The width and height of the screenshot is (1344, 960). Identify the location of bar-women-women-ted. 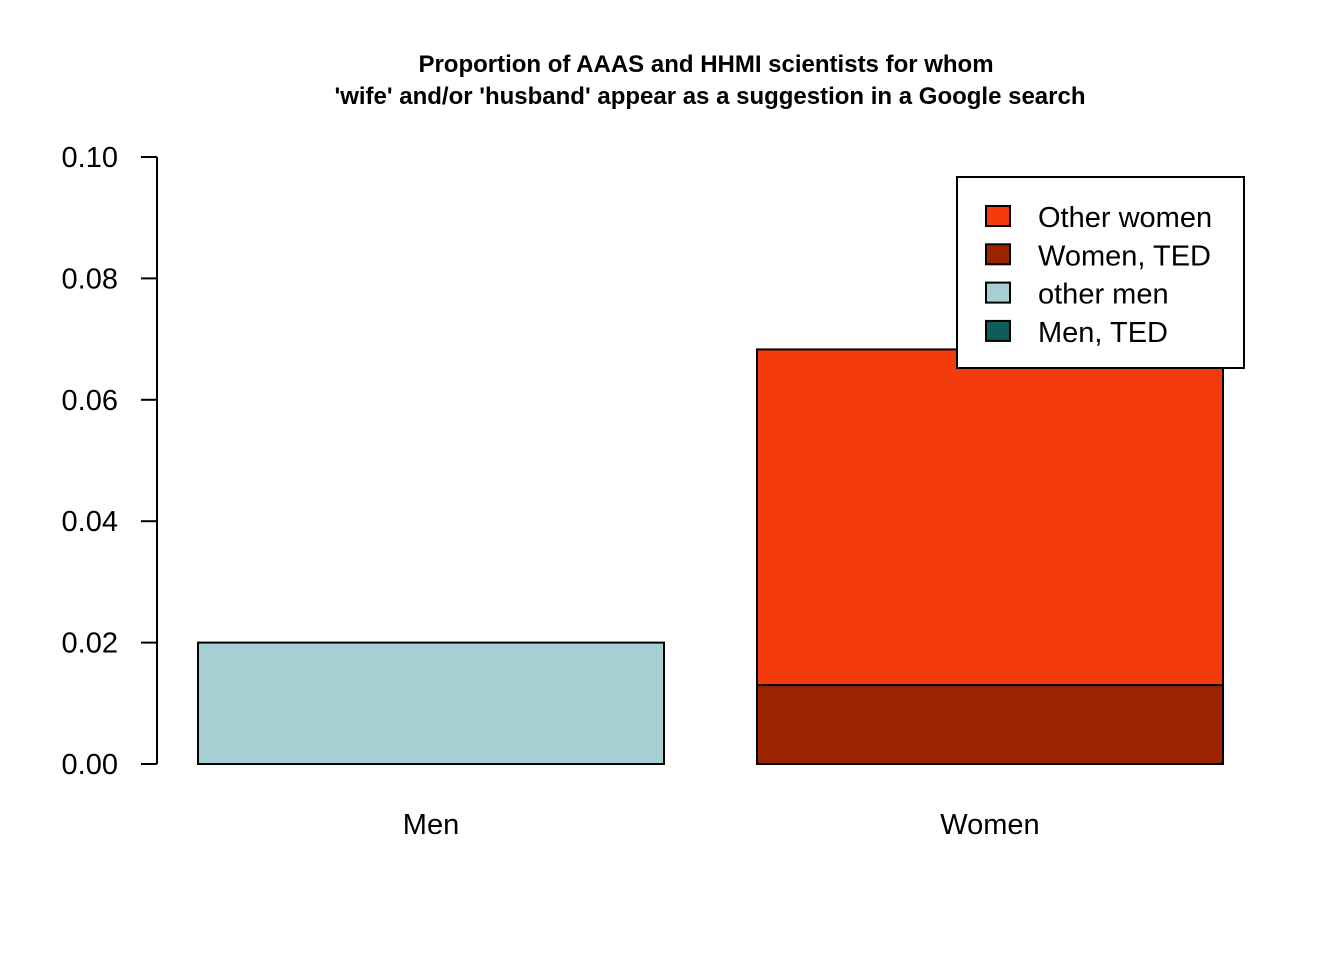
(990, 725).